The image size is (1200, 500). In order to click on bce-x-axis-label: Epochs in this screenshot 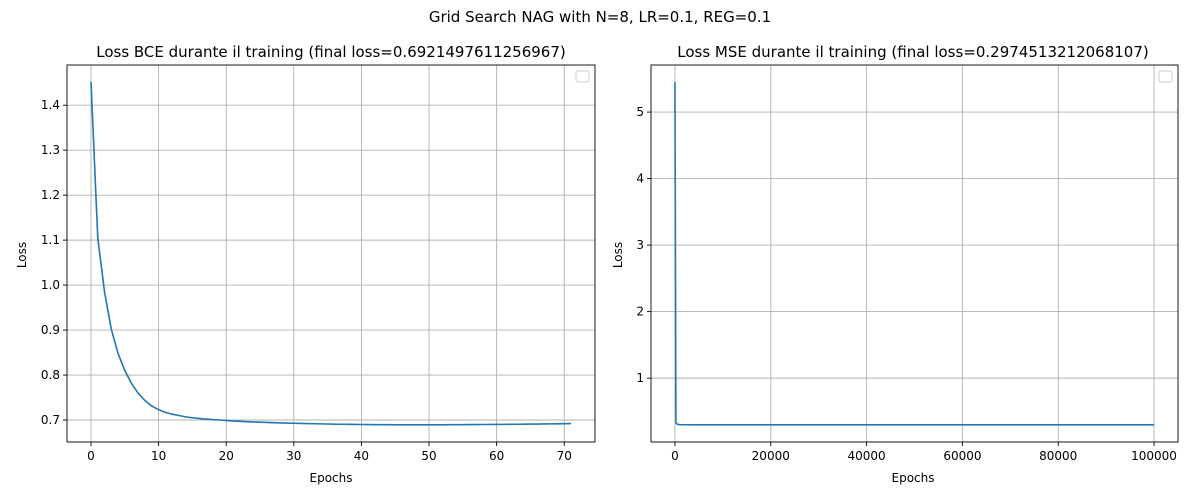, I will do `click(331, 478)`.